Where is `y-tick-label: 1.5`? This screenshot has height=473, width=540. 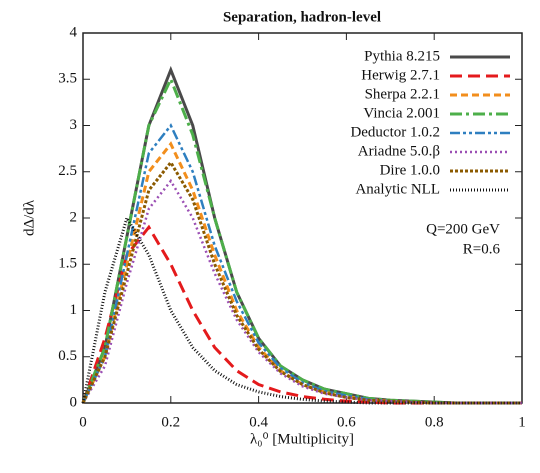 y-tick-label: 1.5 is located at coordinates (67, 264).